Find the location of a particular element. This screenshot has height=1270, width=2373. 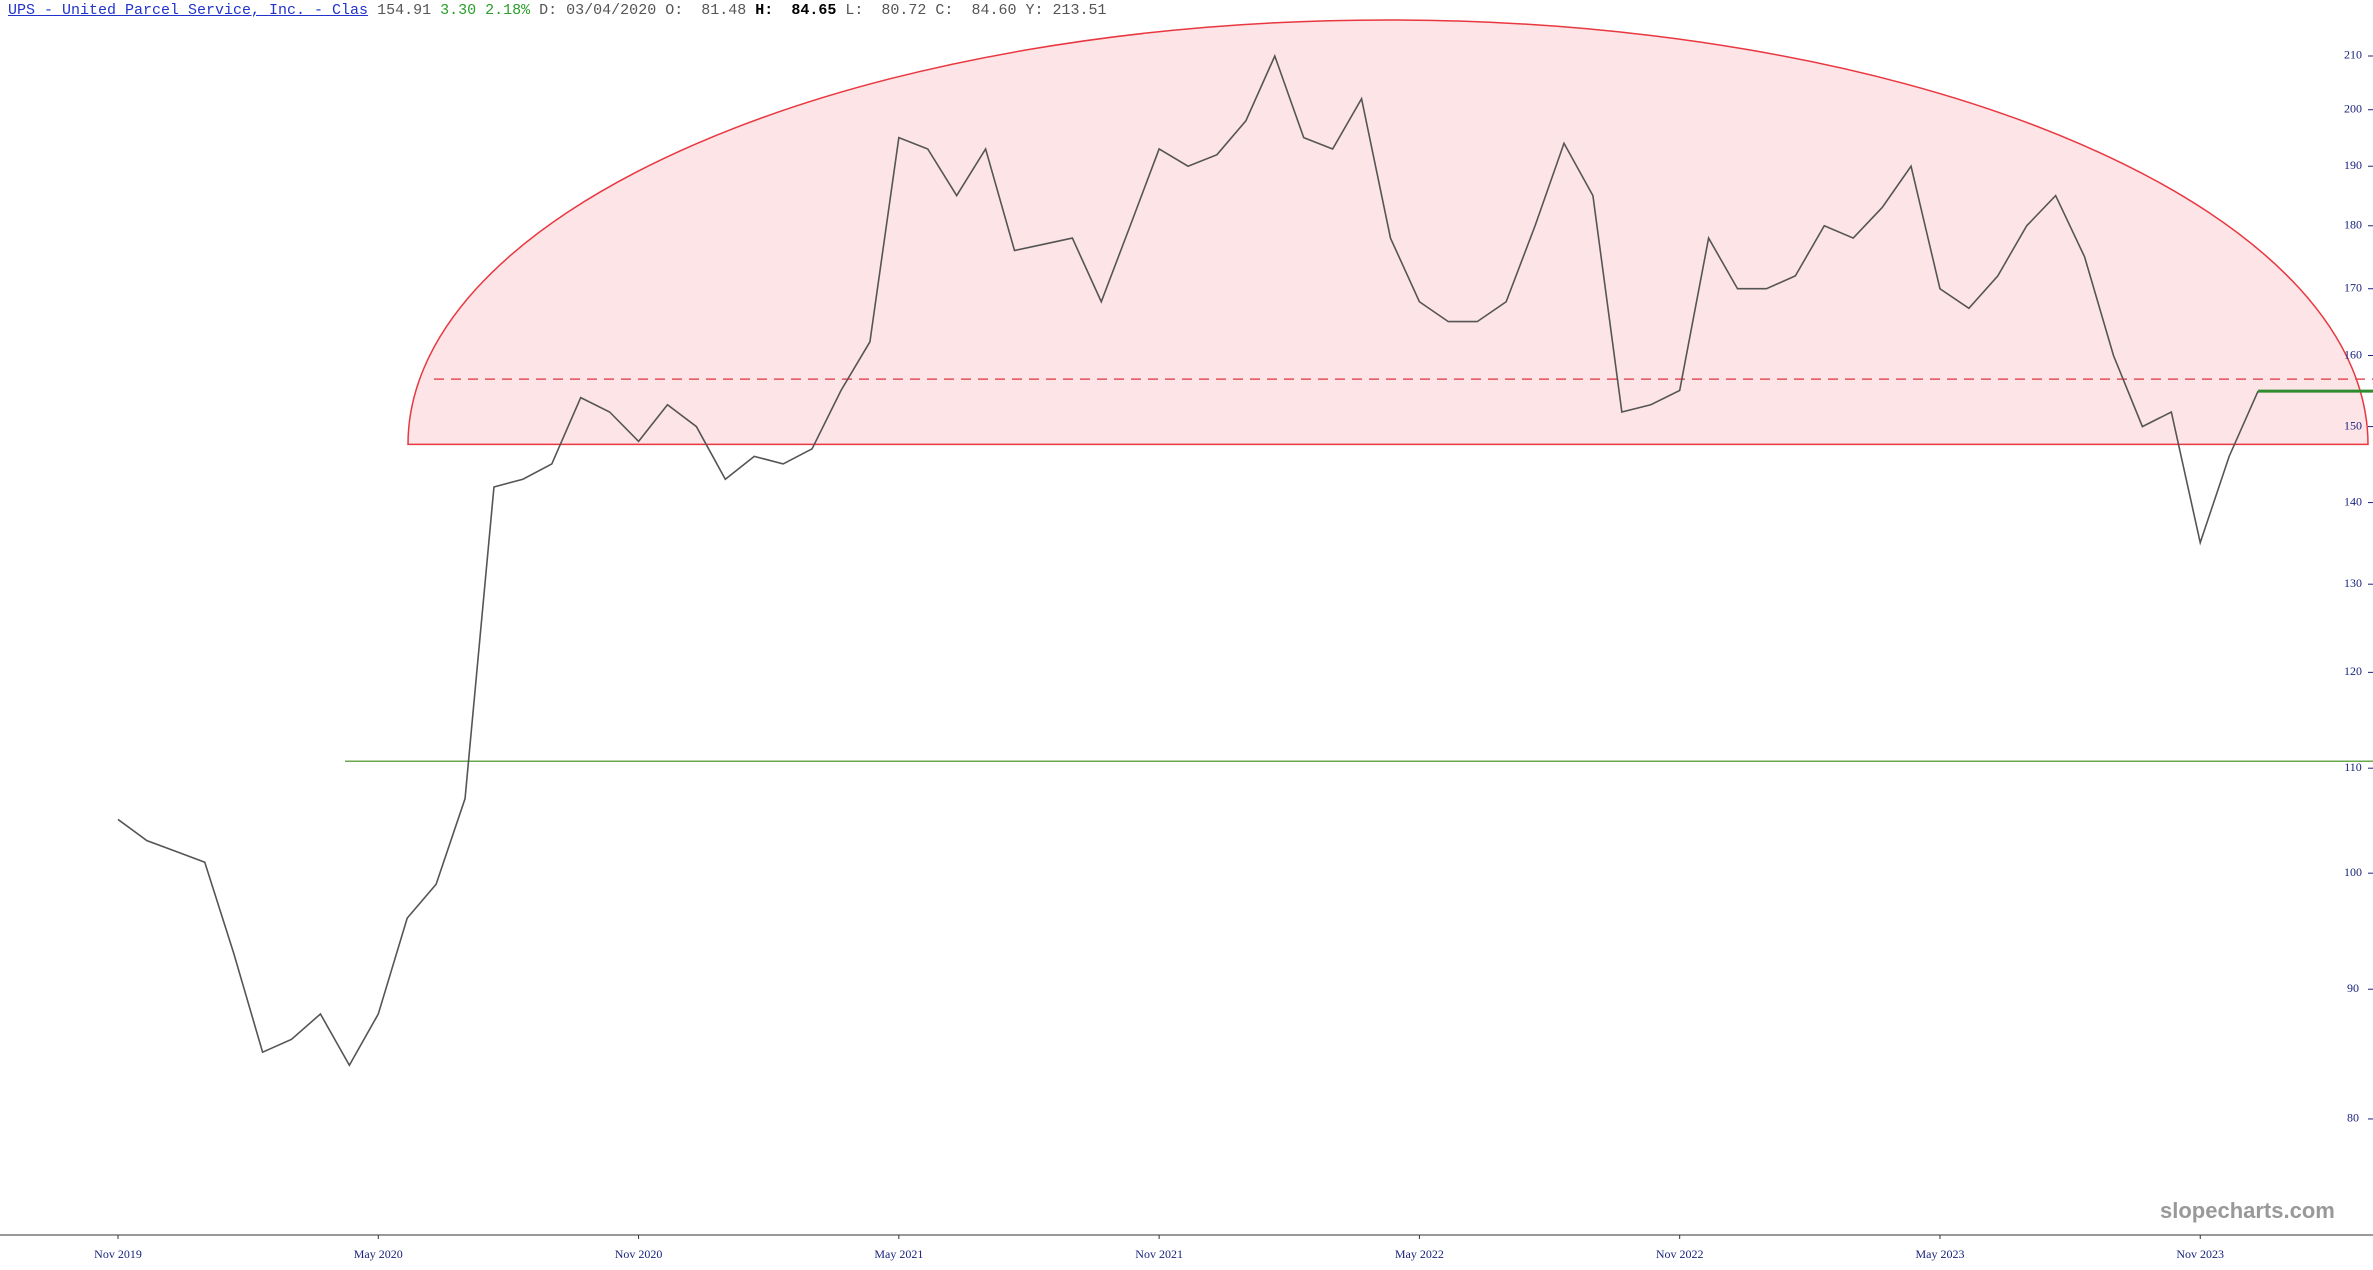

high-label: H: is located at coordinates (764, 10).